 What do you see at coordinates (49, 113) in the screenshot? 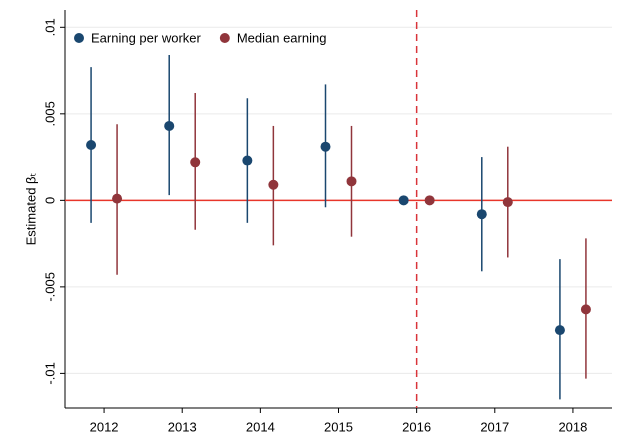
I see `y-tick-label: .005` at bounding box center [49, 113].